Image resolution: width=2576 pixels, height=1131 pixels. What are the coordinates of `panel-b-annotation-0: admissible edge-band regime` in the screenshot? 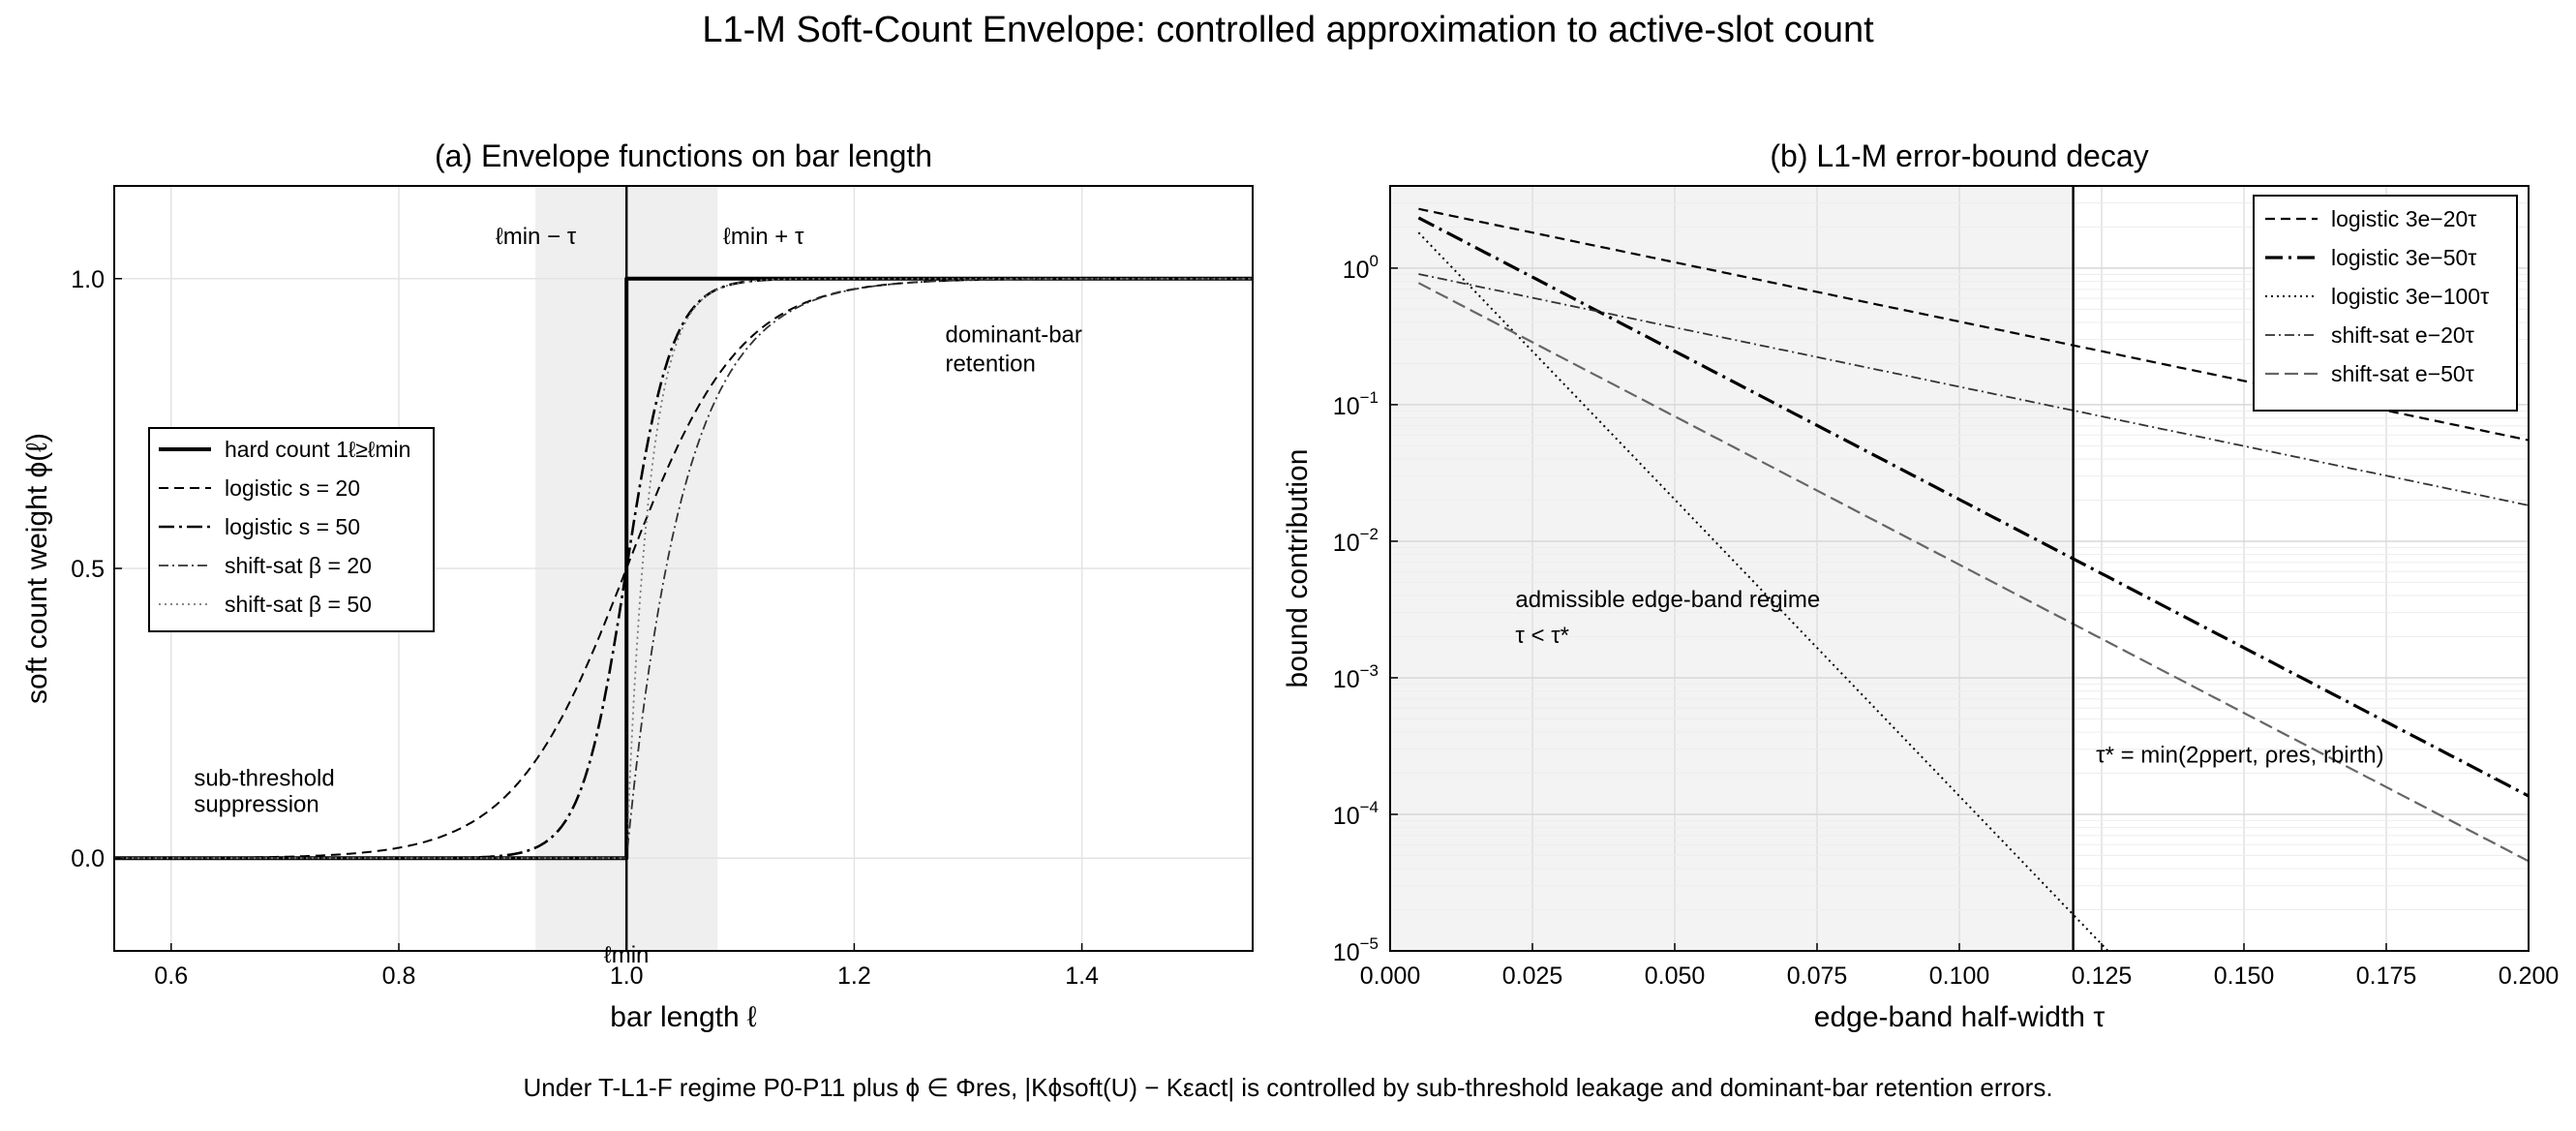 It's located at (1668, 600).